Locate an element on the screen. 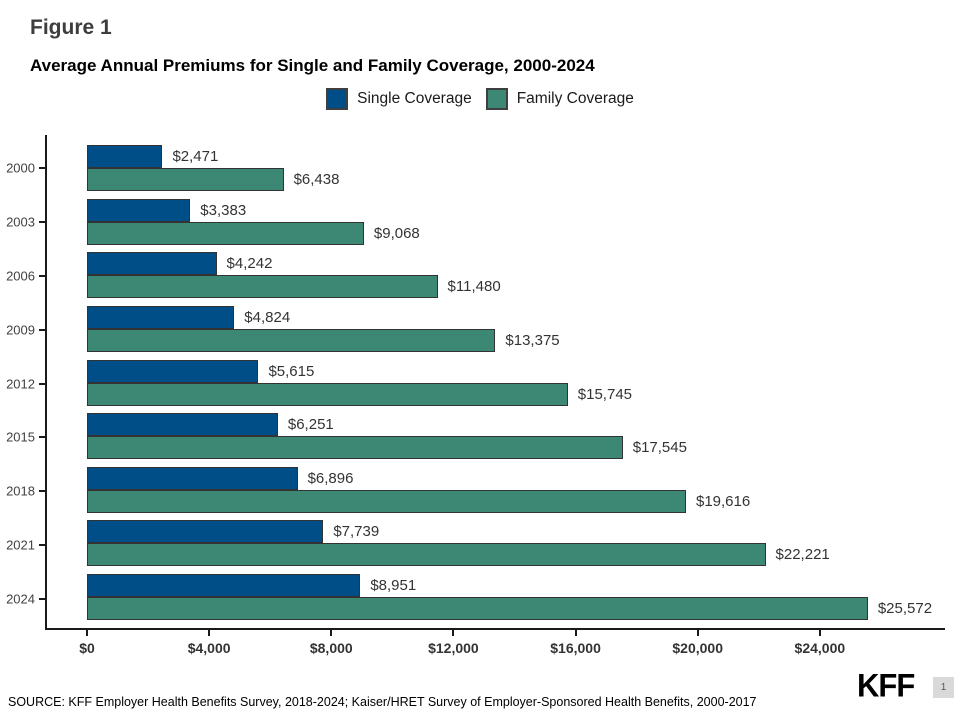 Image resolution: width=960 pixels, height=720 pixels. bar-group-2003: $3,383 $9,068 is located at coordinates (513, 221).